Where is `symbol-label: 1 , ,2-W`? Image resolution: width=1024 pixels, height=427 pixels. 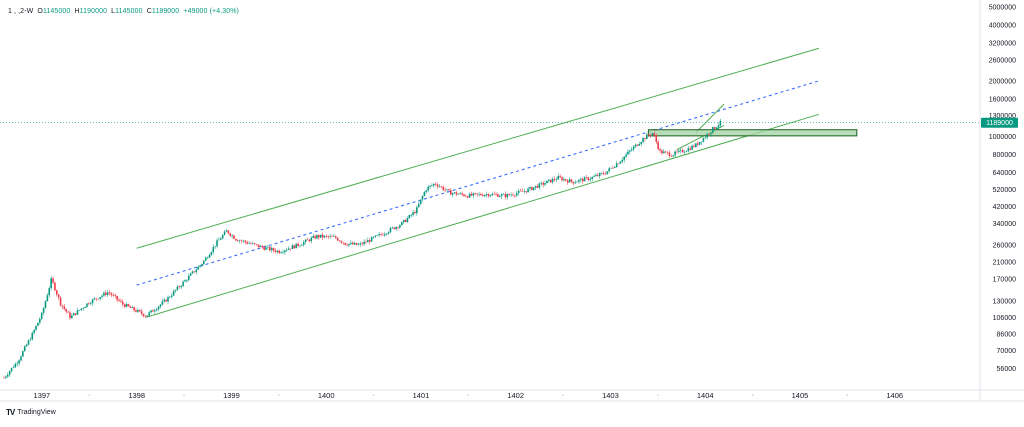
symbol-label: 1 , ,2-W is located at coordinates (21, 11).